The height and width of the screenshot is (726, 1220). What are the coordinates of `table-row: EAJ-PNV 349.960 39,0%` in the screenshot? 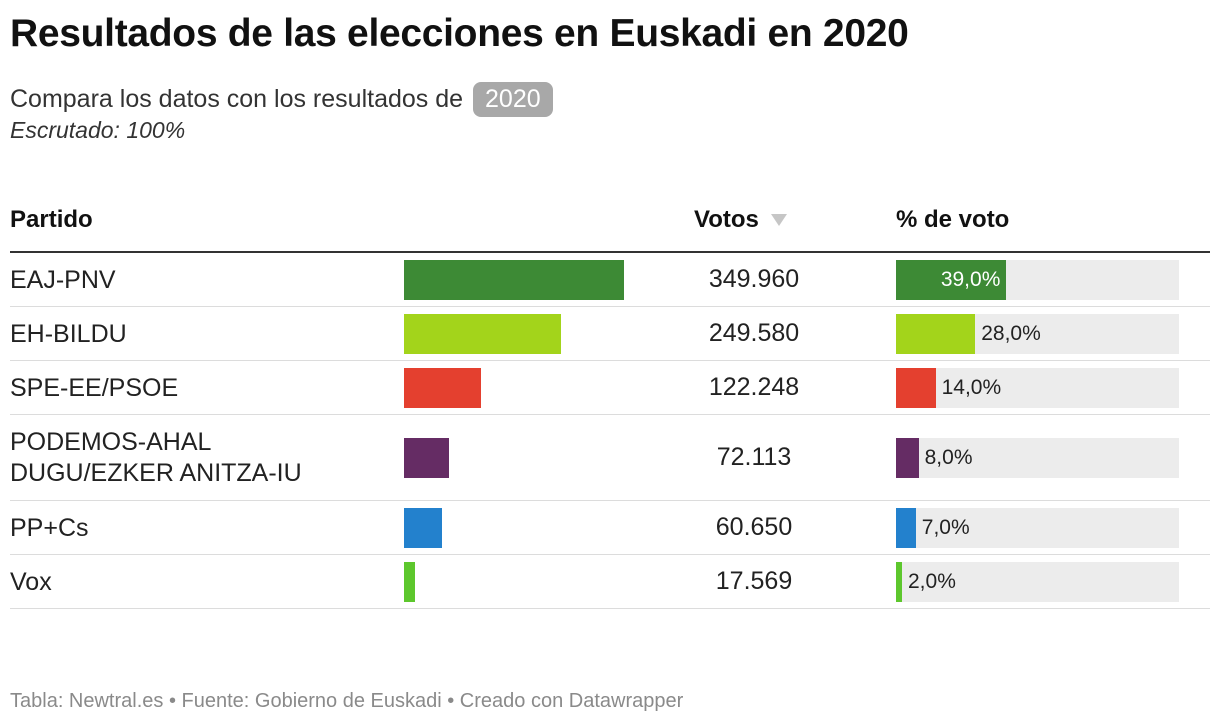 It's located at (610, 280).